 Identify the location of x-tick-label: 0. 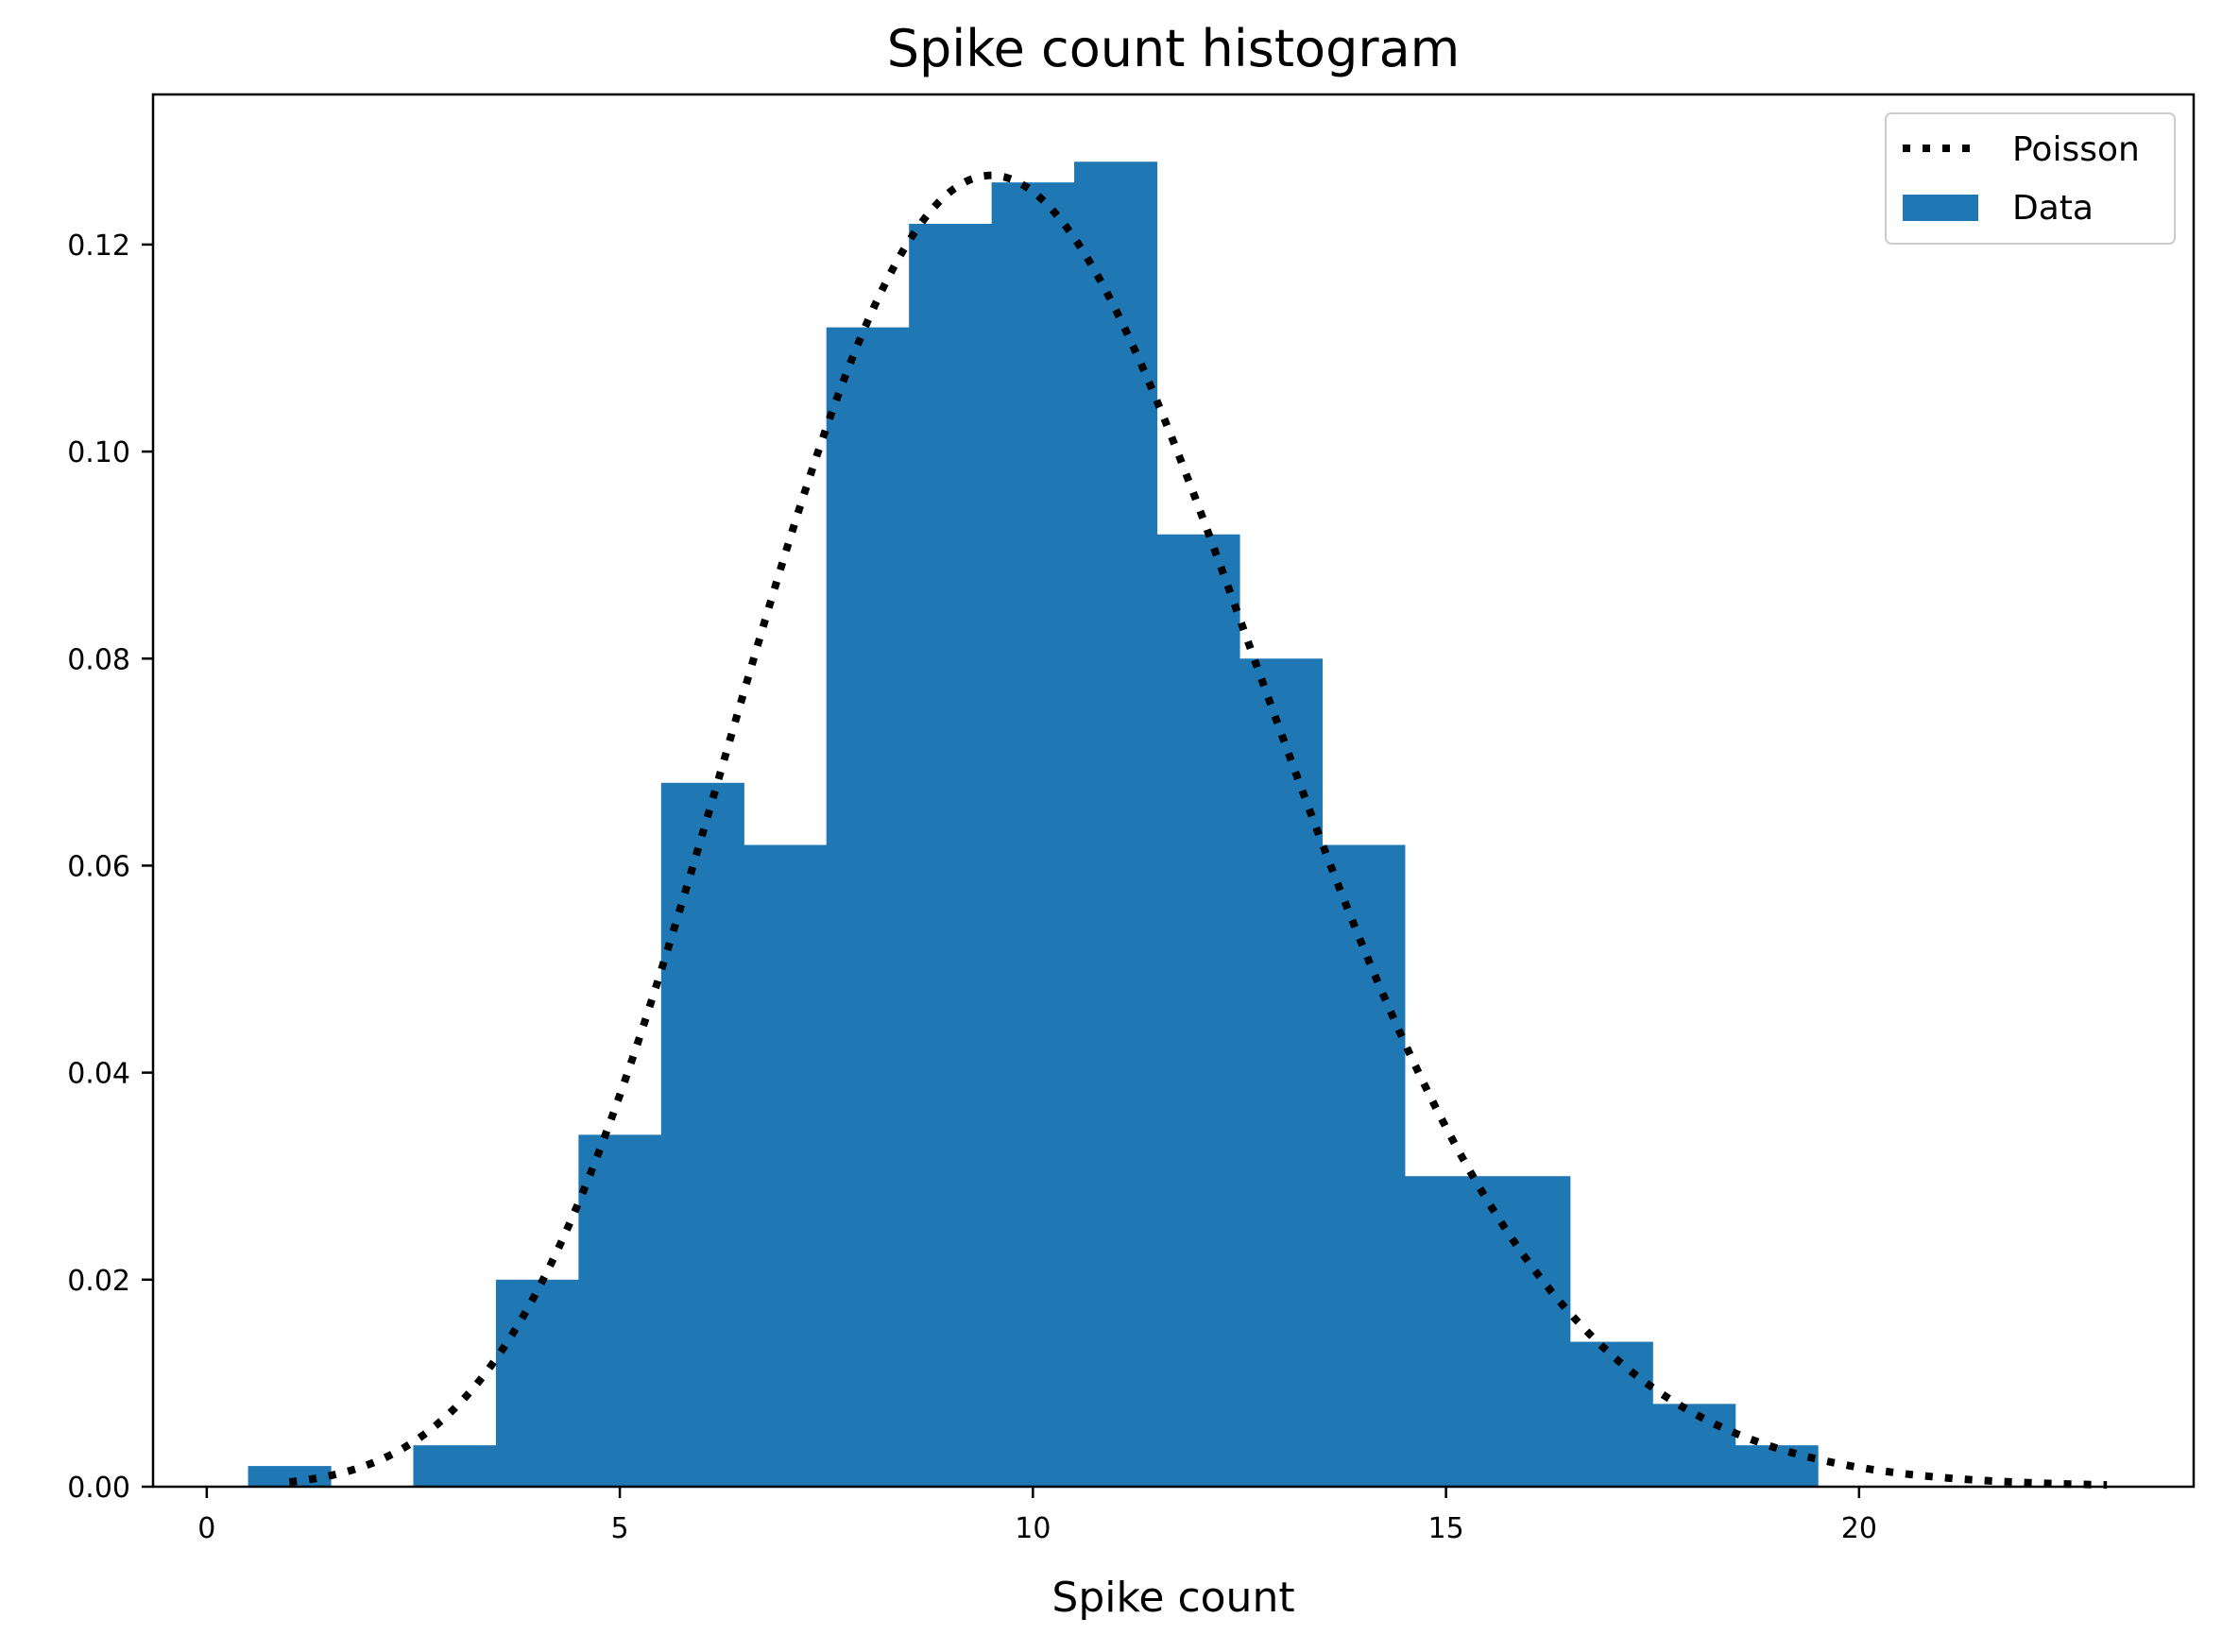
(206, 1529).